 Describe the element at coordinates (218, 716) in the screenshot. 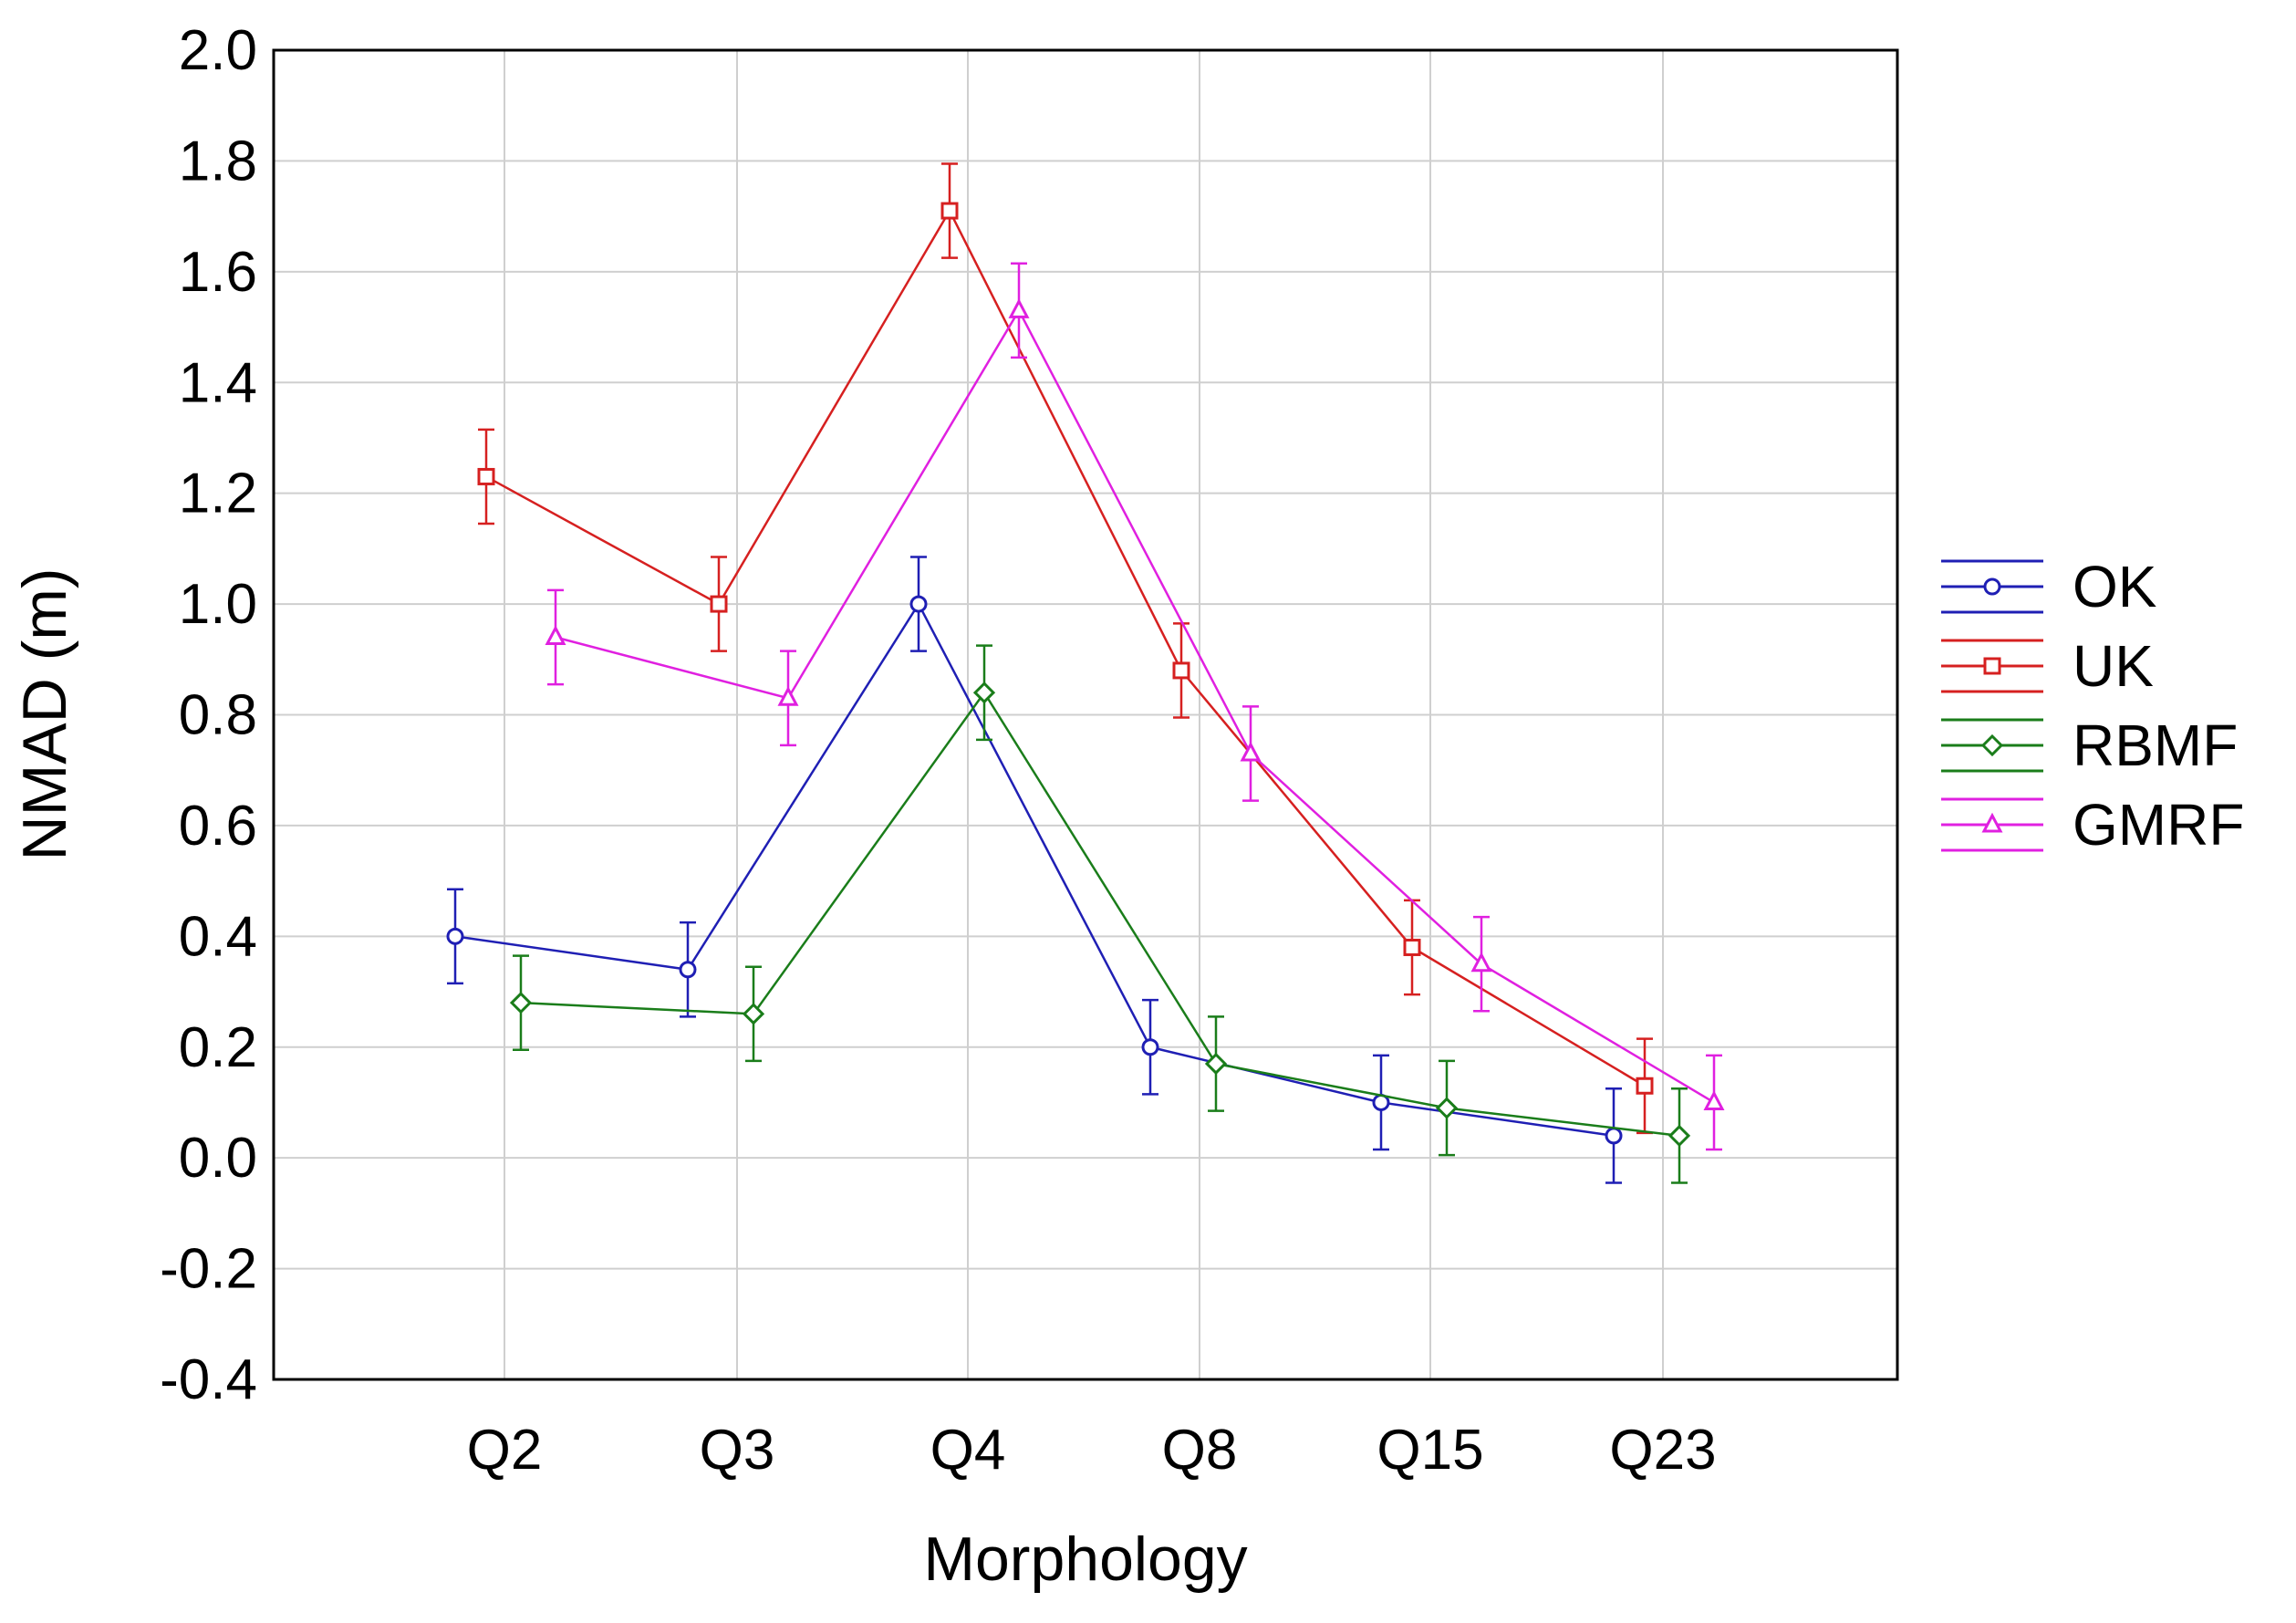

I see `y-tick-label: 0.8` at that location.